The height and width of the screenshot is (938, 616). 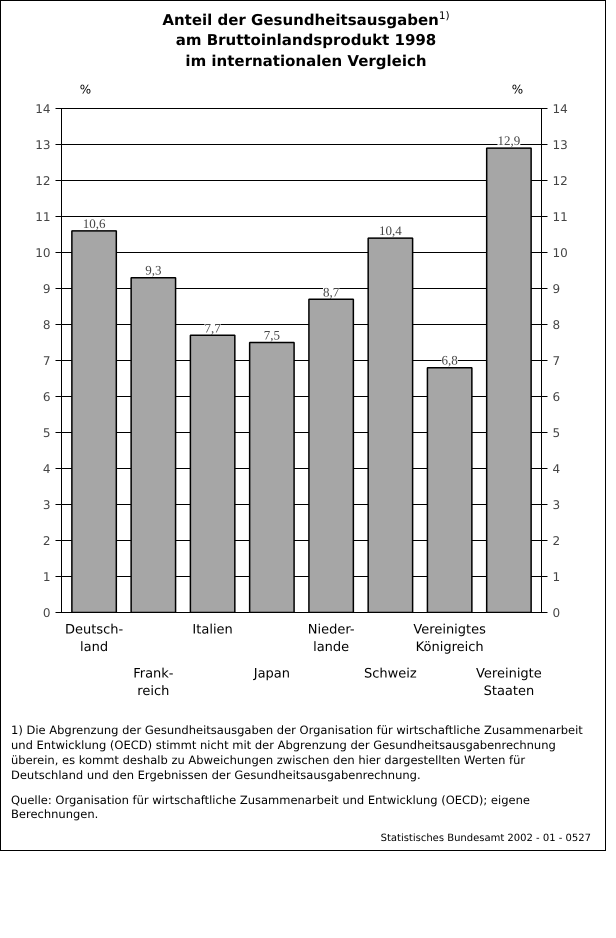 What do you see at coordinates (213, 328) in the screenshot?
I see `data-label: 7,7` at bounding box center [213, 328].